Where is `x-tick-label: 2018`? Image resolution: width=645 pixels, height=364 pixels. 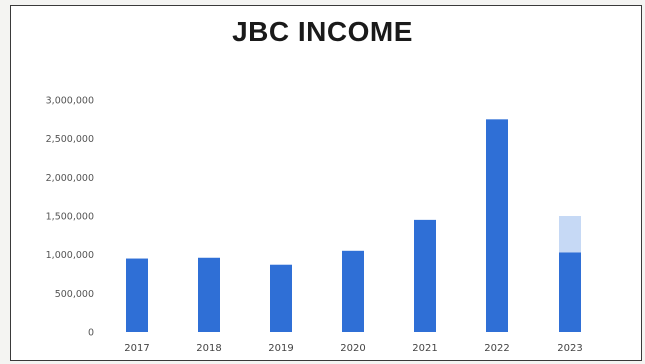 x-tick-label: 2018 is located at coordinates (208, 348).